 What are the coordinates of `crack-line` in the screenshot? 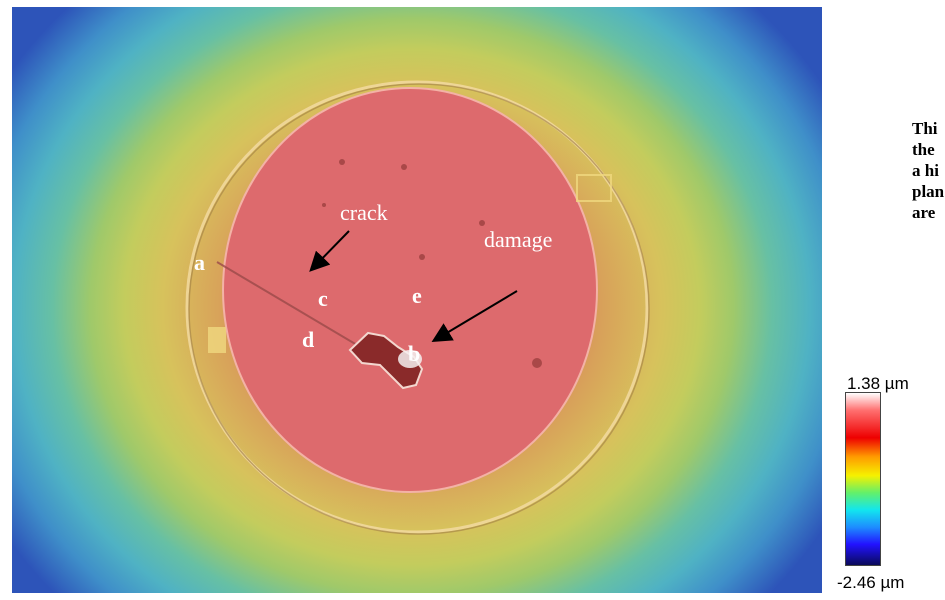 It's located at (287, 303).